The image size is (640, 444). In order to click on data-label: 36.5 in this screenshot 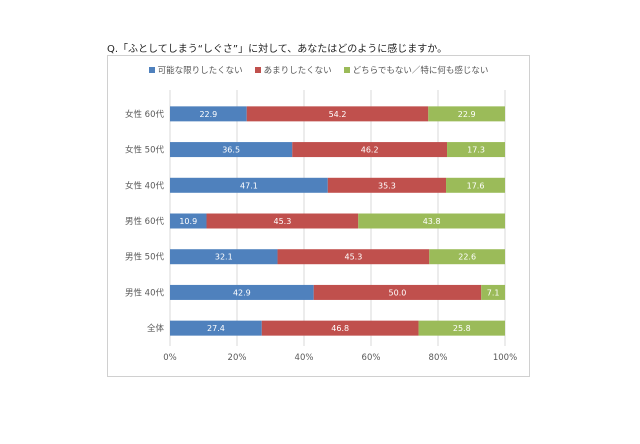, I will do `click(231, 150)`.